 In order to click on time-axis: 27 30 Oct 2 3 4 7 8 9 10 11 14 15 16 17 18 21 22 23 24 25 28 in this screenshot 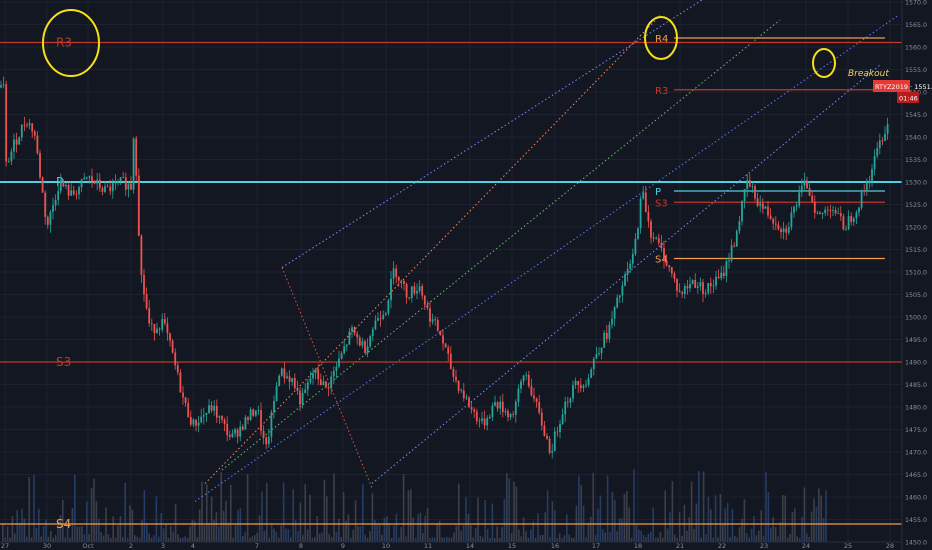, I will do `click(451, 545)`.